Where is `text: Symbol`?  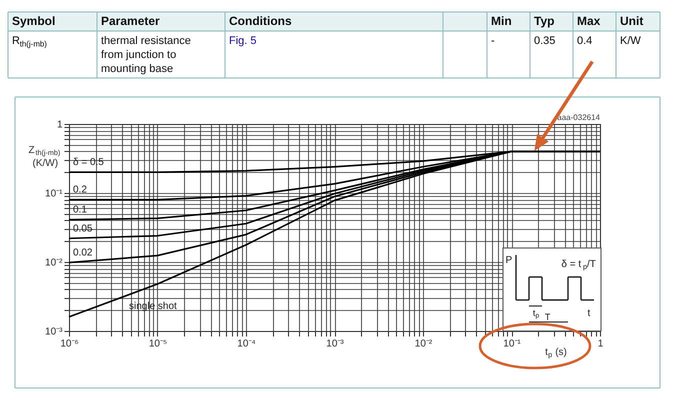
text: Symbol is located at coordinates (34, 21).